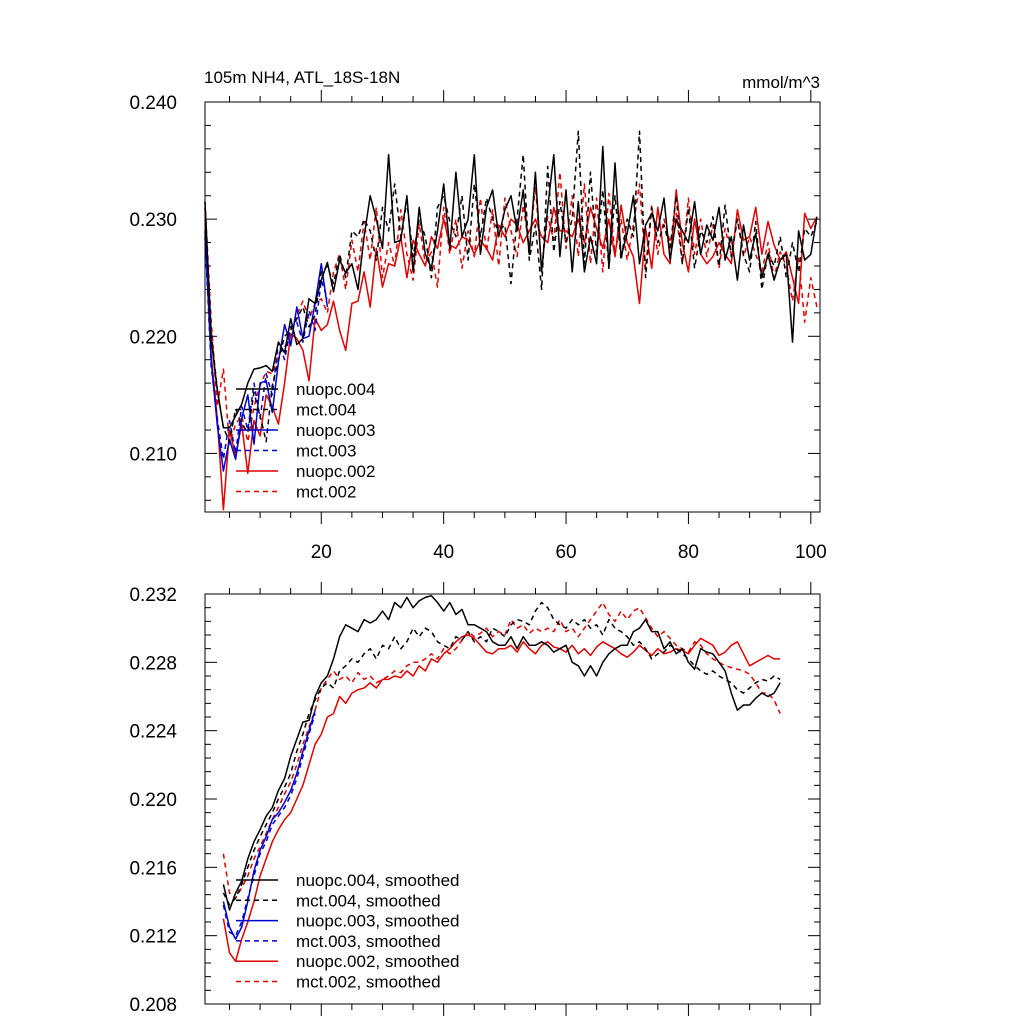  I want to click on top-ytick-label: 0.210, so click(153, 454).